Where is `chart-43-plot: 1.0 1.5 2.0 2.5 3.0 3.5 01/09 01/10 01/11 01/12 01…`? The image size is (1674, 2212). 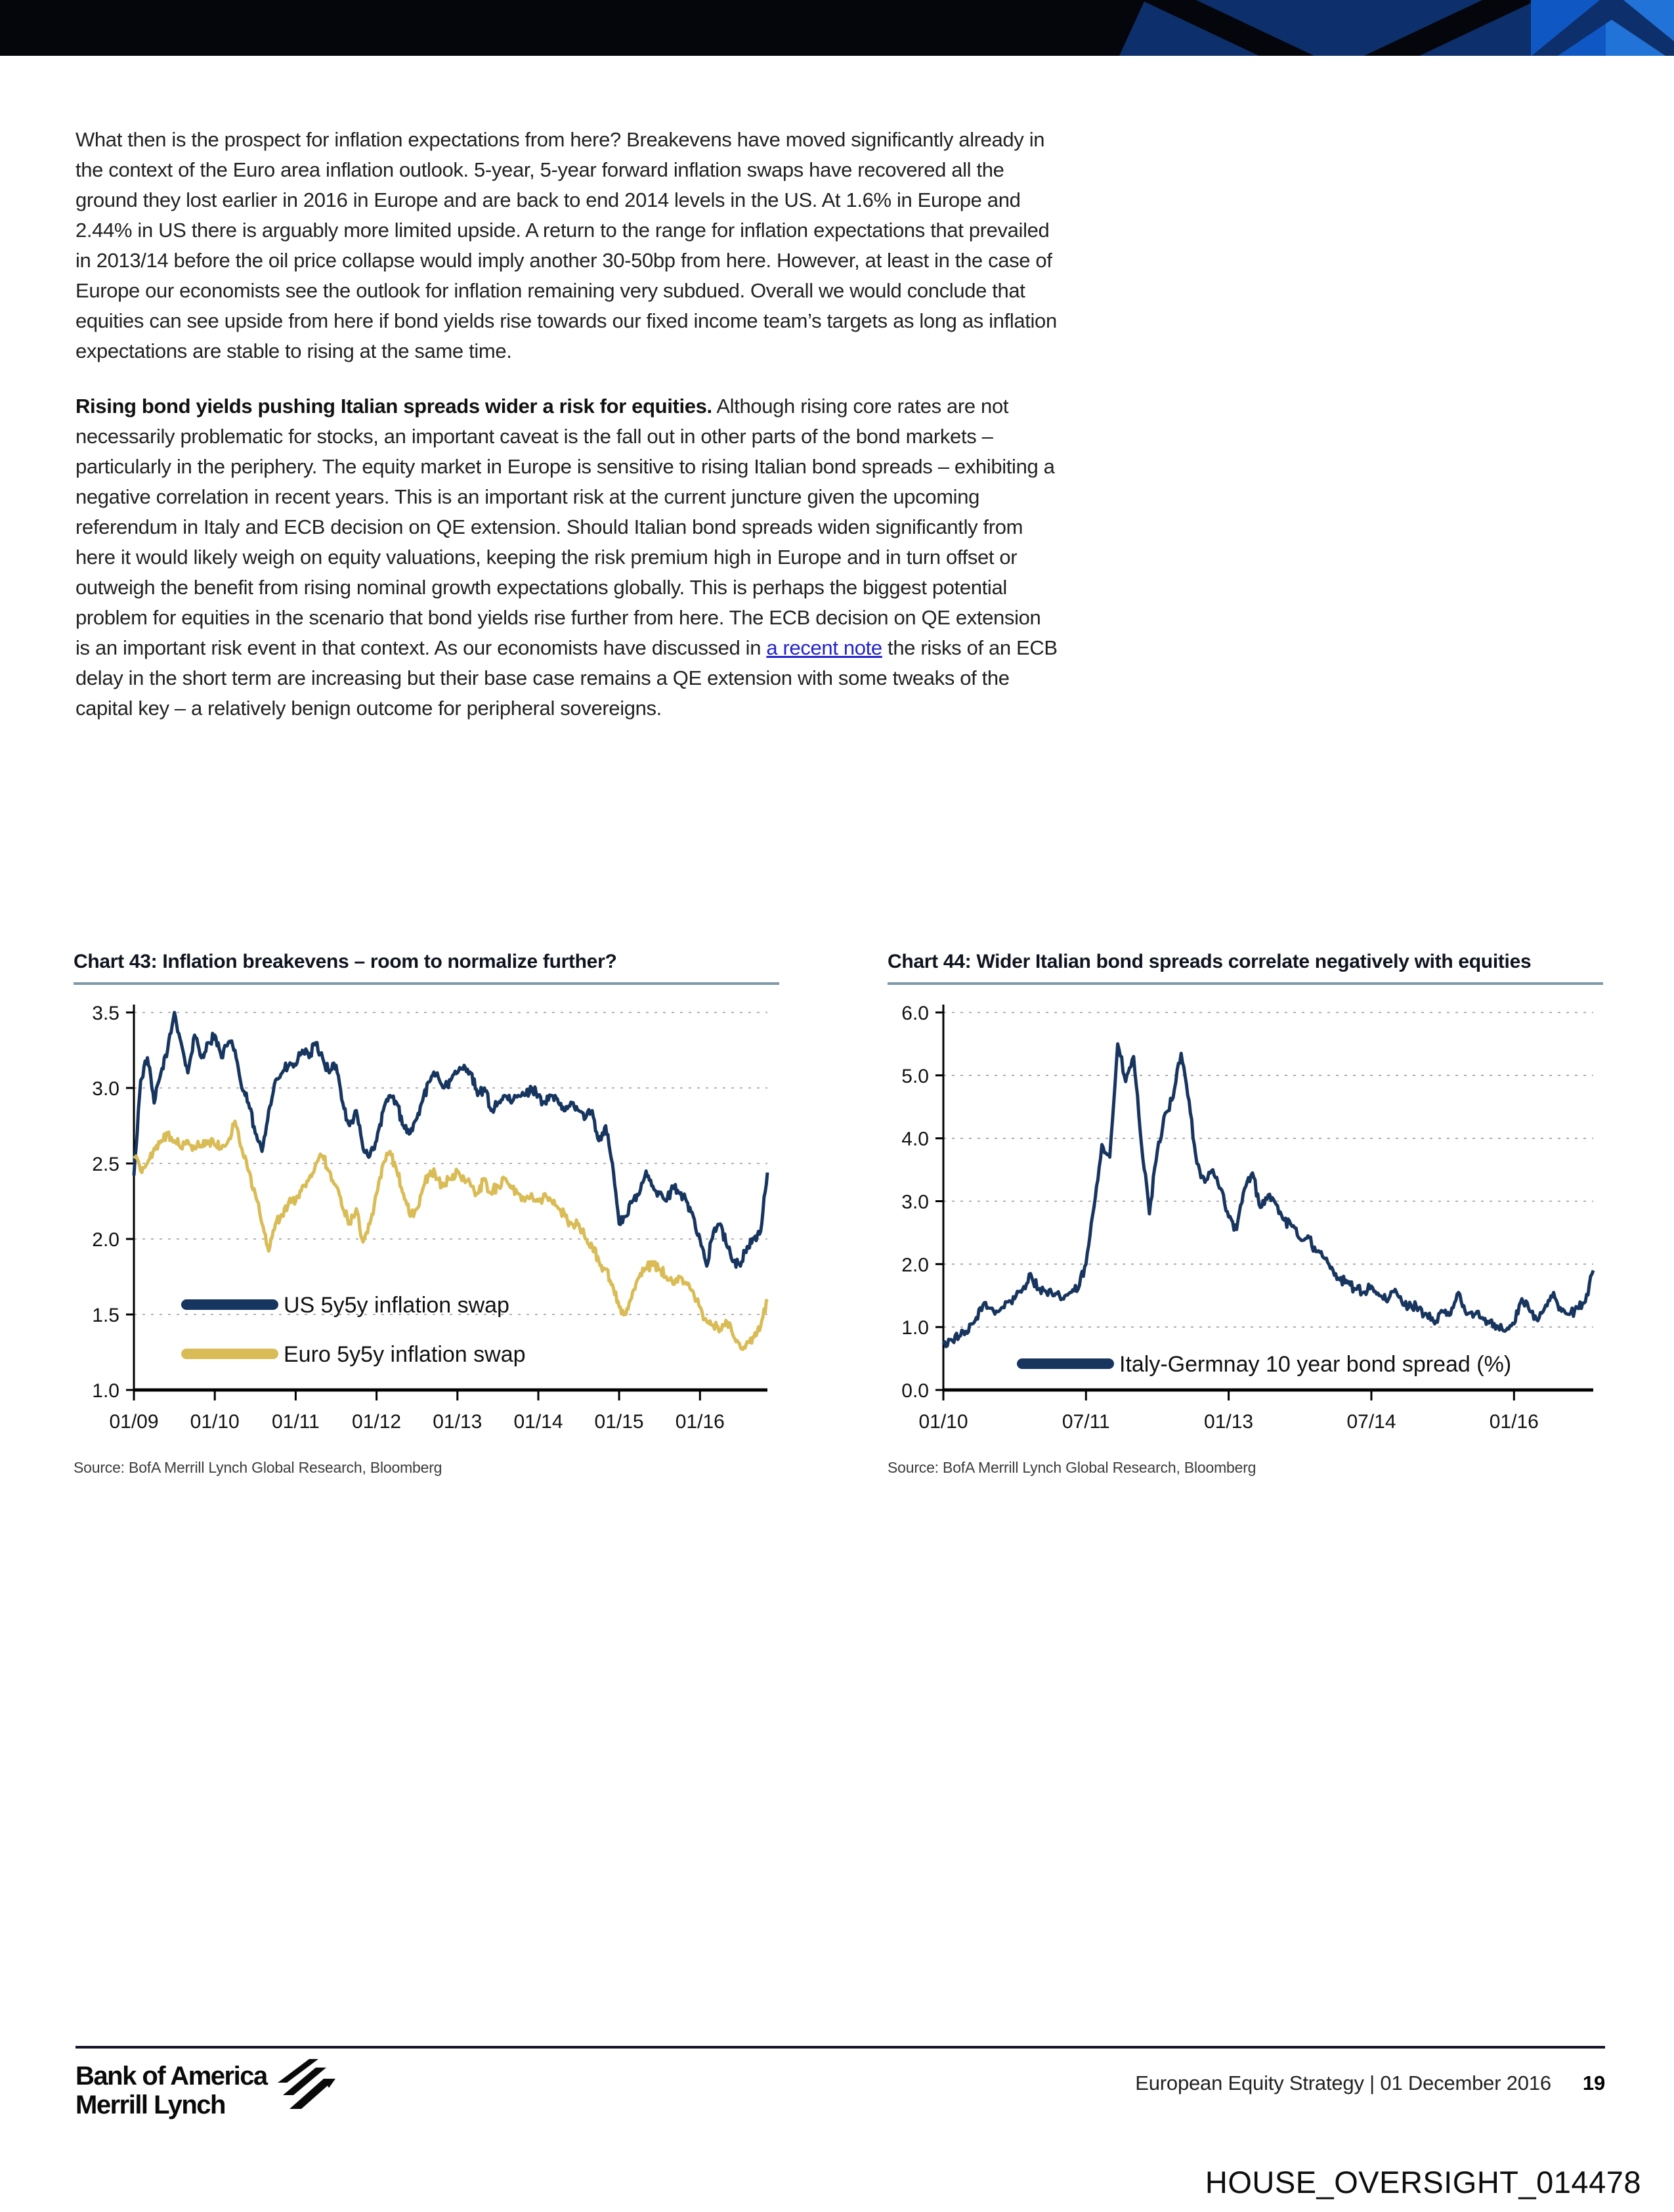
chart-43-plot: 1.0 1.5 2.0 2.5 3.0 3.5 01/09 01/10 01/11 01/12 01… is located at coordinates (430, 1218).